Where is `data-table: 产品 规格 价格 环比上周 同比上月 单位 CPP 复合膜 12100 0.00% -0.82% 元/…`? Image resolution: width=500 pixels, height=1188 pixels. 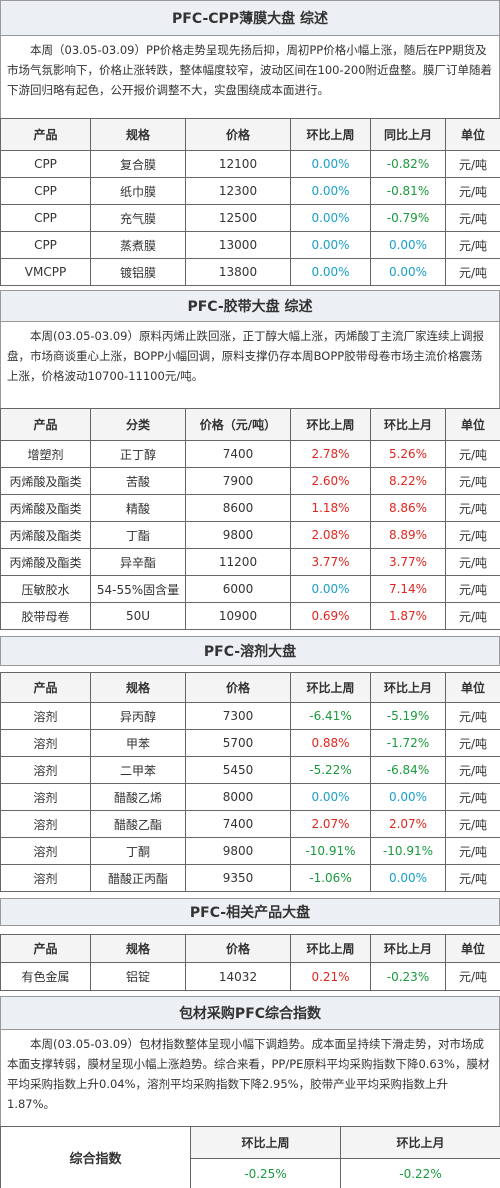
data-table: 产品 规格 价格 环比上周 同比上月 单位 CPP 复合膜 12100 0.00% -0.82% 元/… is located at coordinates (250, 202).